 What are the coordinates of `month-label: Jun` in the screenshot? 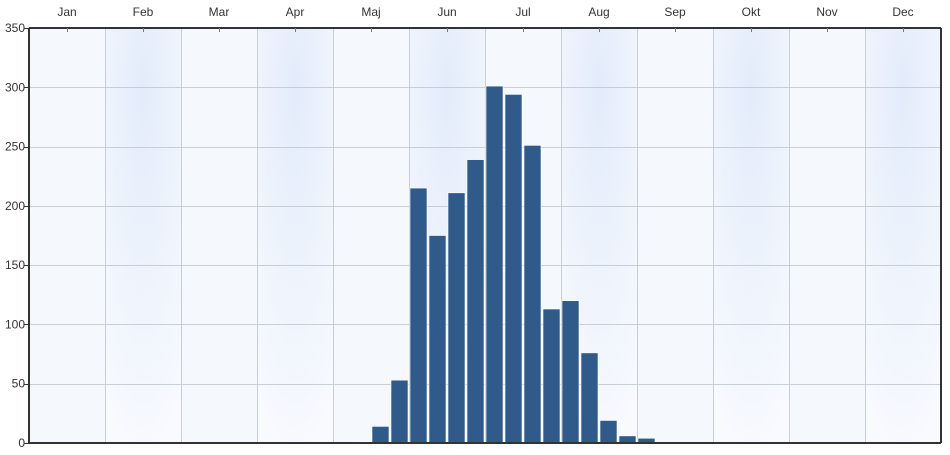 It's located at (446, 12).